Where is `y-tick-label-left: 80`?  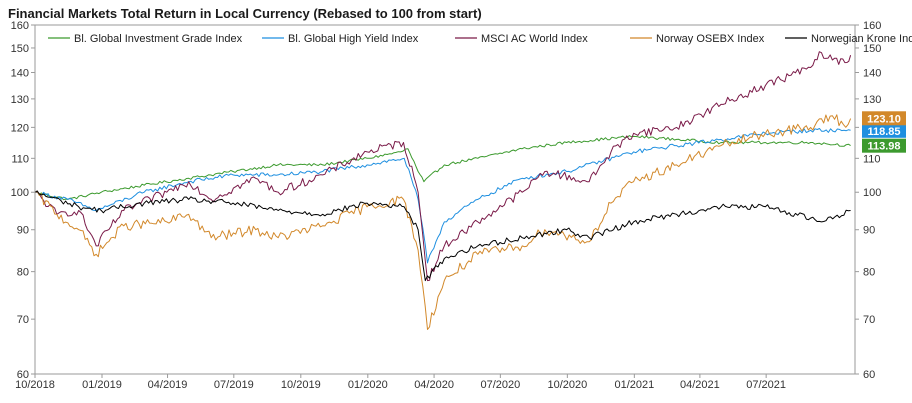 y-tick-label-left: 80 is located at coordinates (23, 273).